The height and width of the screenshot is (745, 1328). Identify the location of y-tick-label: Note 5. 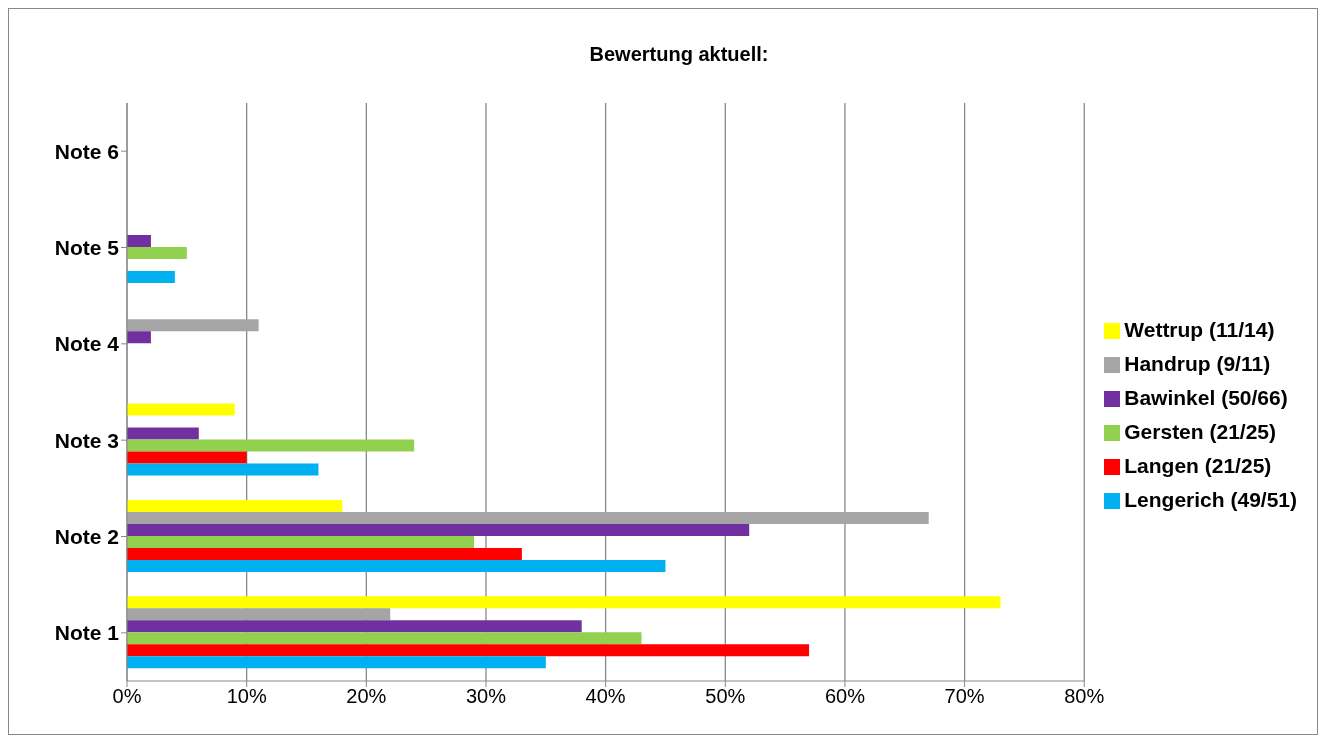
(87, 247).